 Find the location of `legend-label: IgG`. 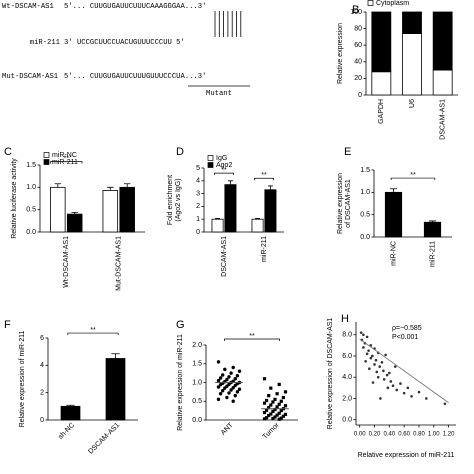

legend-label: IgG is located at coordinates (221, 158).